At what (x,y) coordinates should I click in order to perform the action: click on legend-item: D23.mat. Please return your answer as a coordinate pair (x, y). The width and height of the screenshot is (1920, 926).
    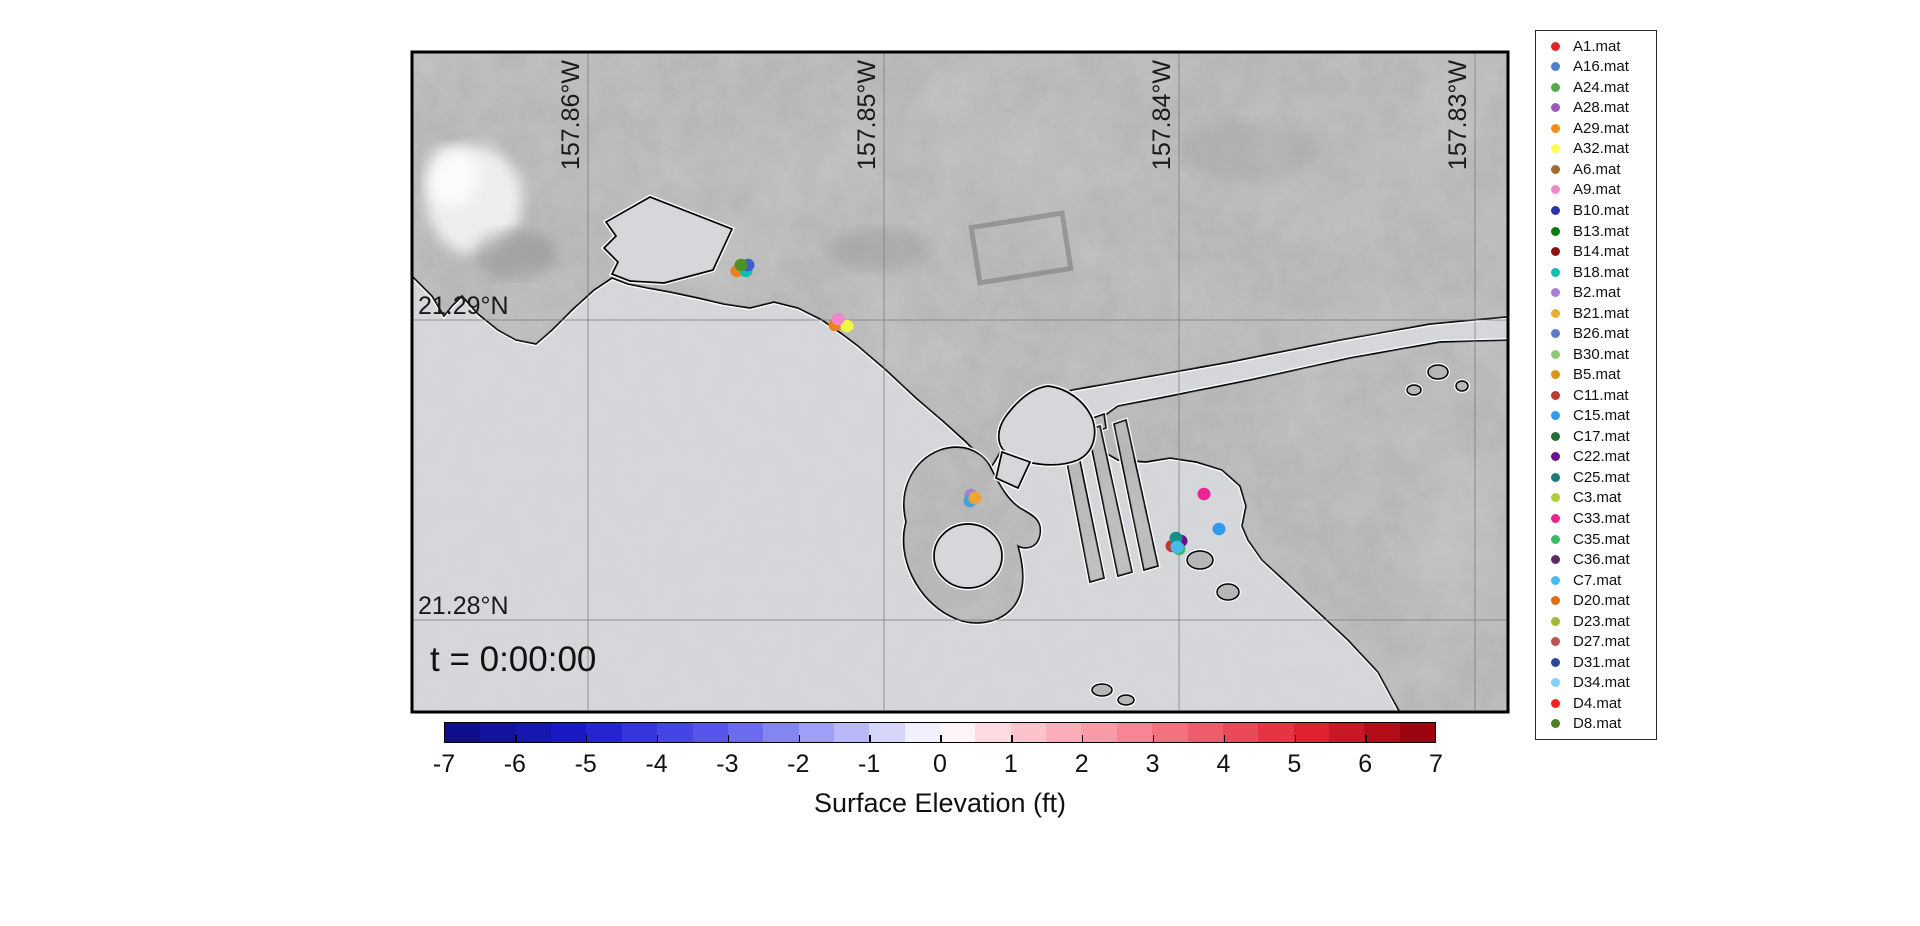
    Looking at the image, I should click on (1596, 621).